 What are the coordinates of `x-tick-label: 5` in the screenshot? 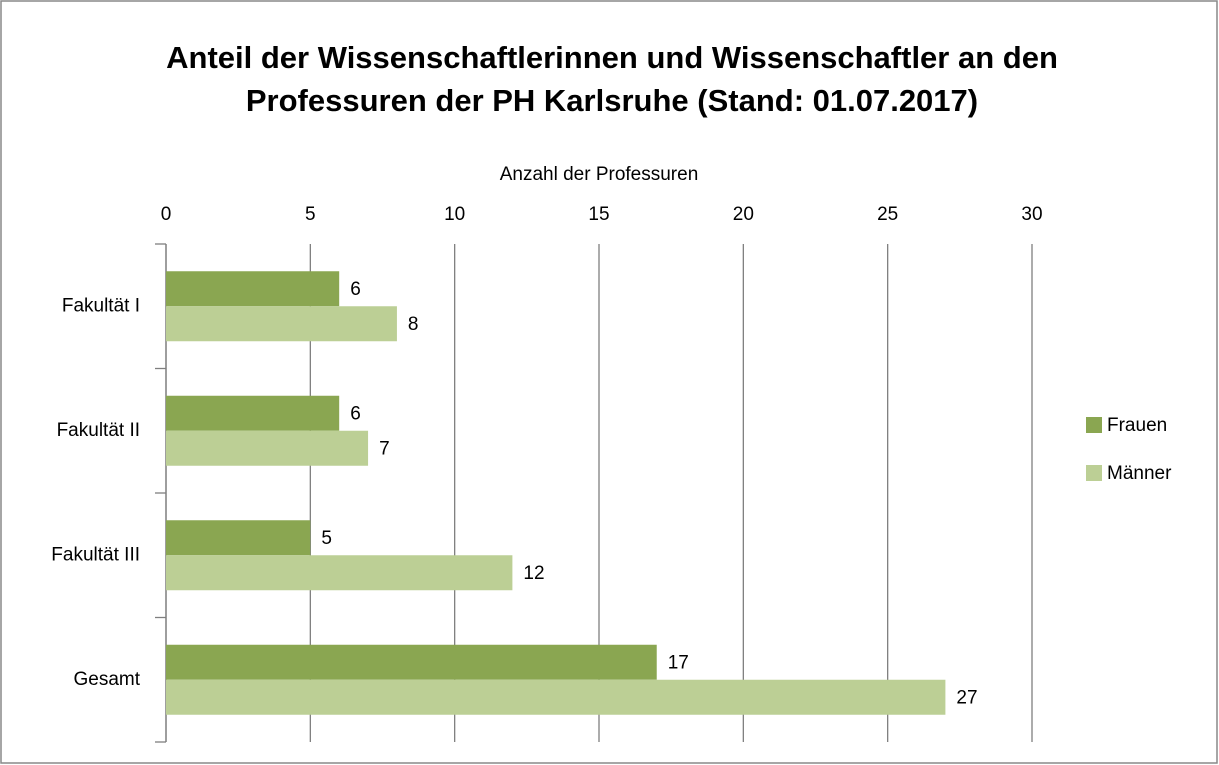 It's located at (310, 214).